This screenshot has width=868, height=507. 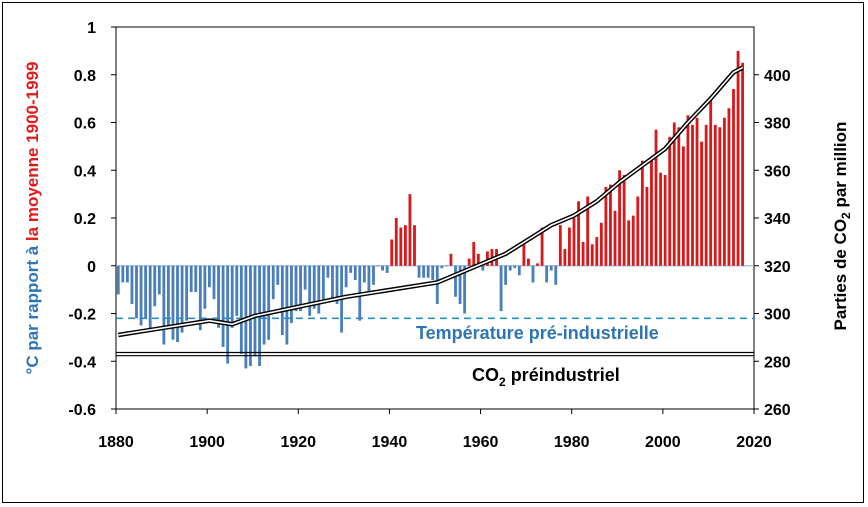 I want to click on temperature-bar-1986, so click(x=601, y=244).